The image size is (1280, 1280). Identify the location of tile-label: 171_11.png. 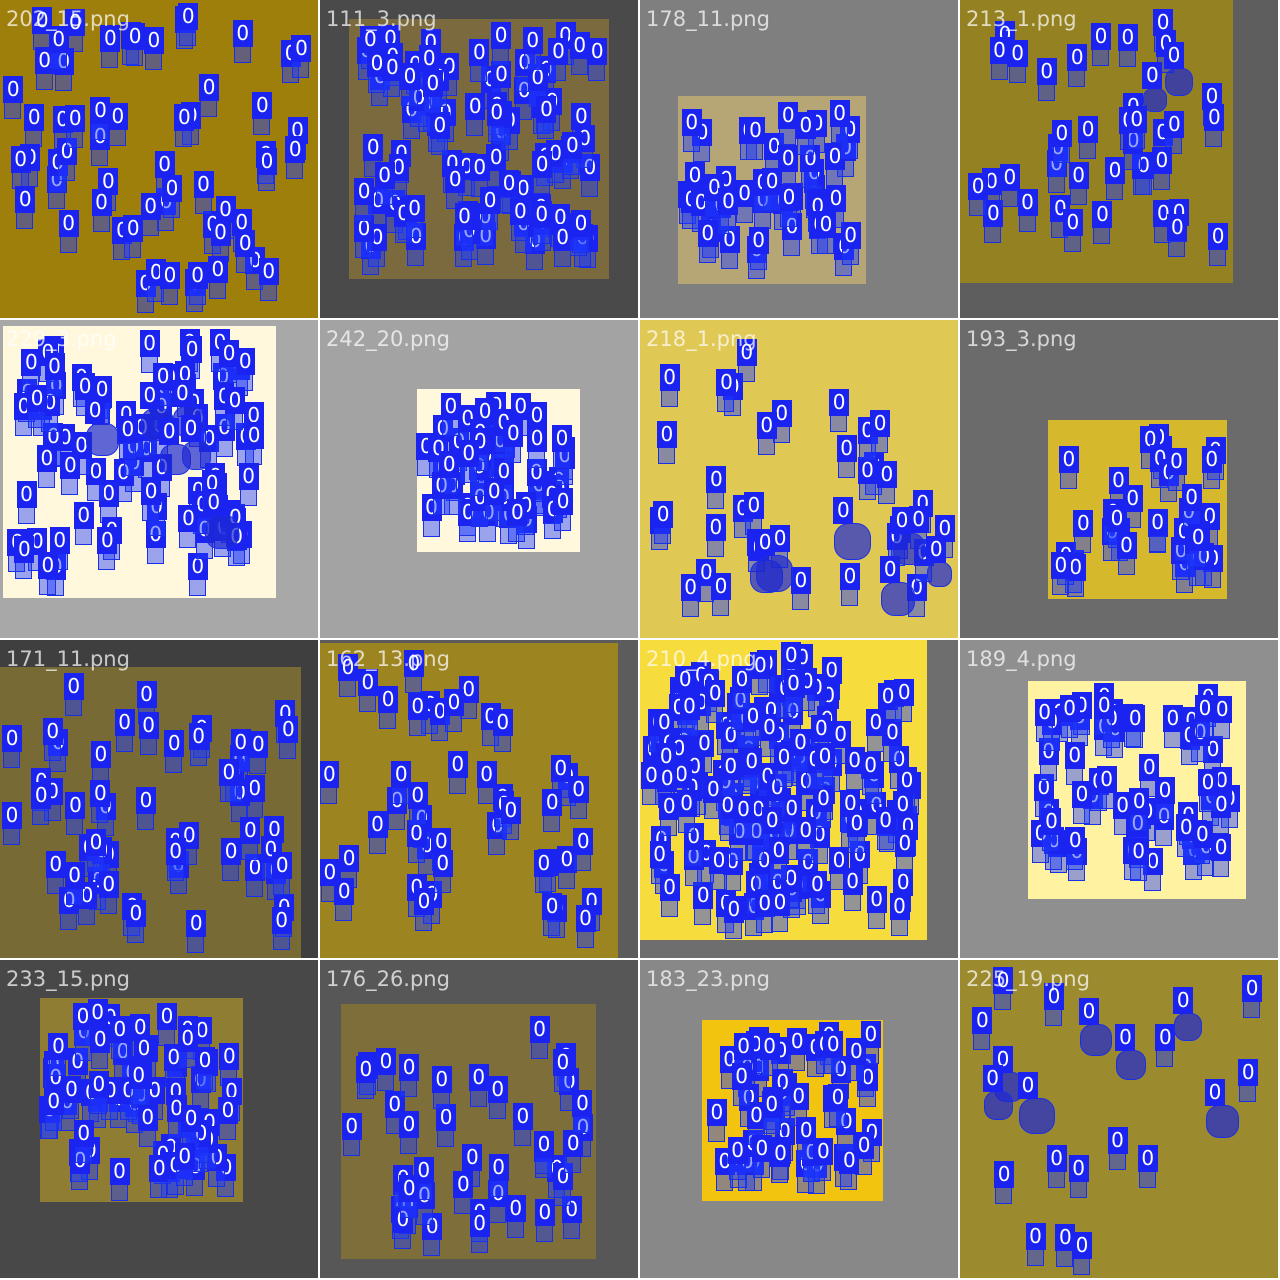
(68, 659).